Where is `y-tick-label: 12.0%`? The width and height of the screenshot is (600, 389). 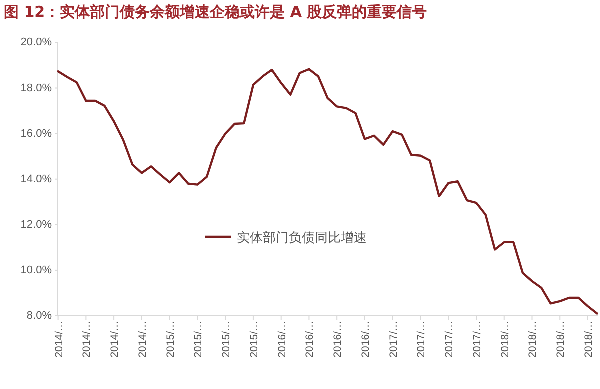 y-tick-label: 12.0% is located at coordinates (36, 224).